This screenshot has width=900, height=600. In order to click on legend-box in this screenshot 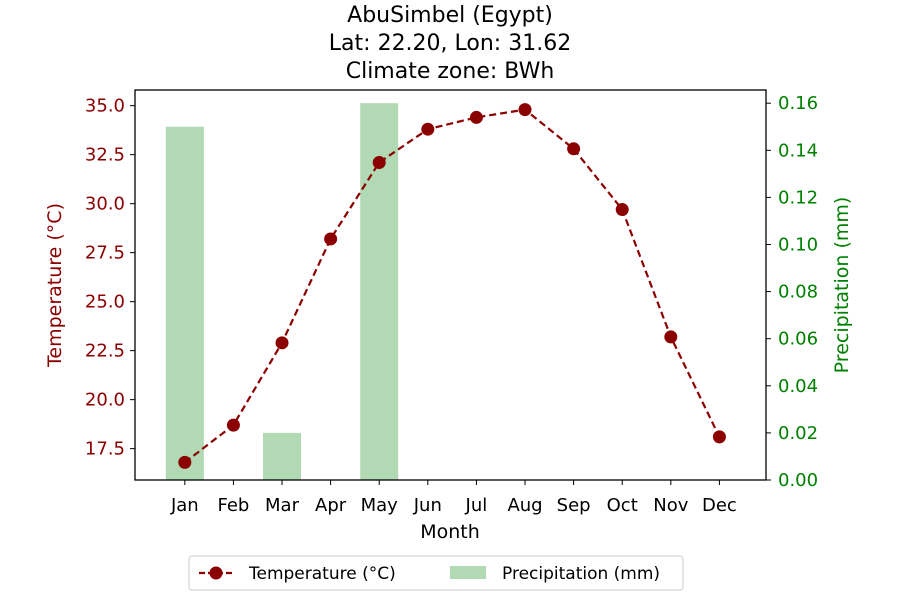, I will do `click(436, 573)`.